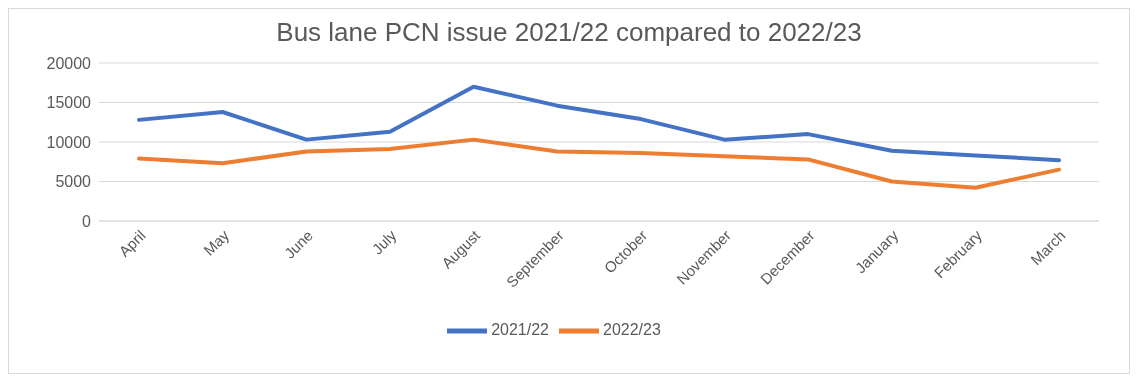 The height and width of the screenshot is (382, 1138). I want to click on y-tick-label: 15000, so click(69, 103).